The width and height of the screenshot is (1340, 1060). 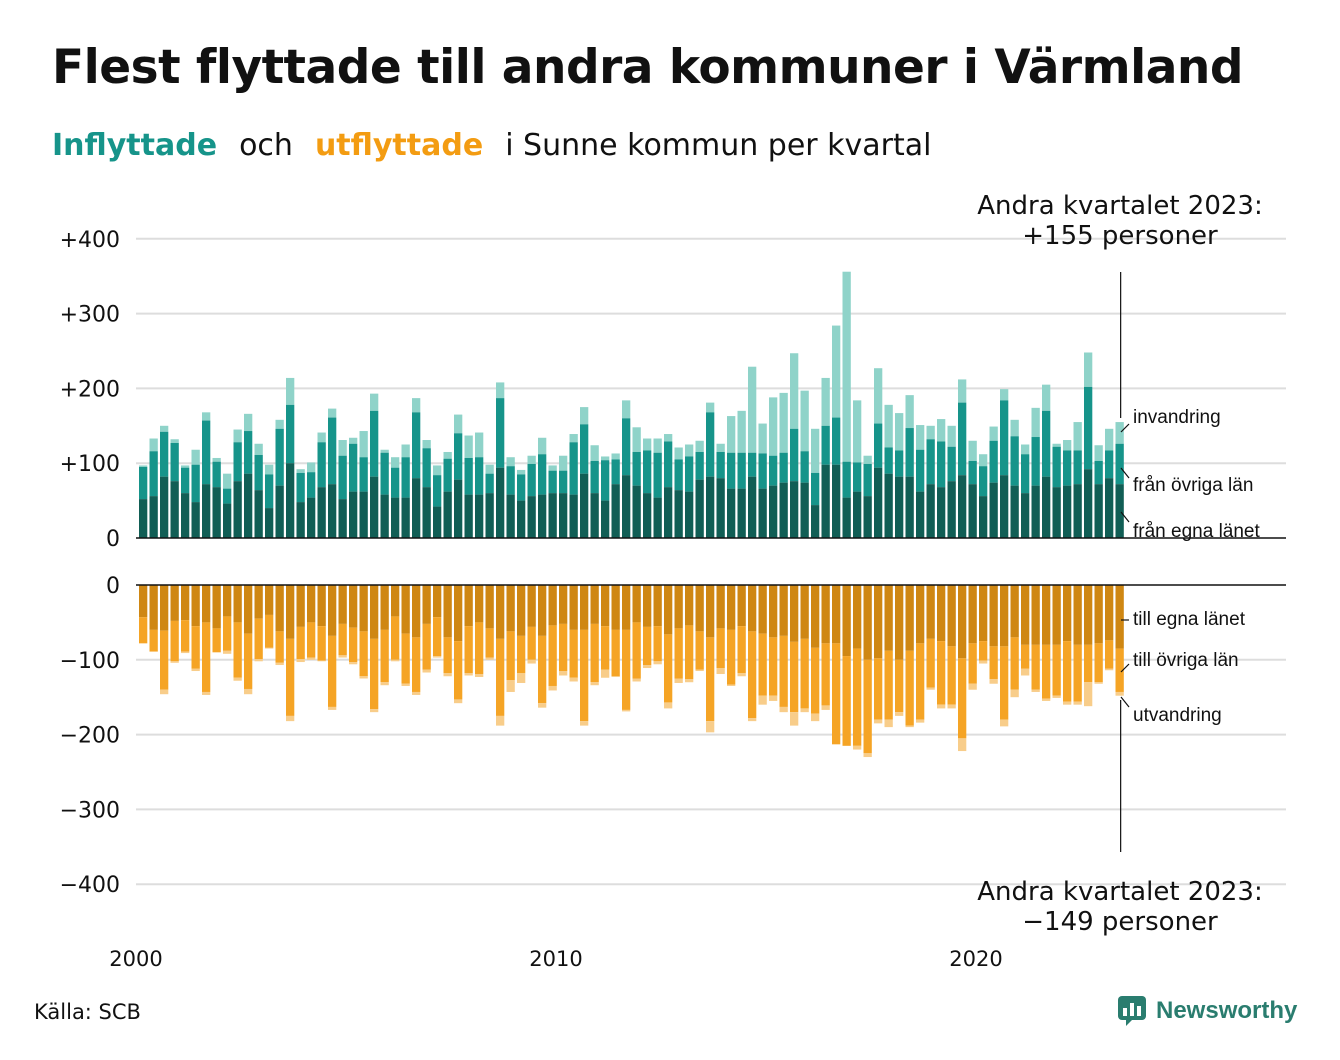 What do you see at coordinates (1189, 619) in the screenshot?
I see `series-label-till-egna-lanet: till egna länet` at bounding box center [1189, 619].